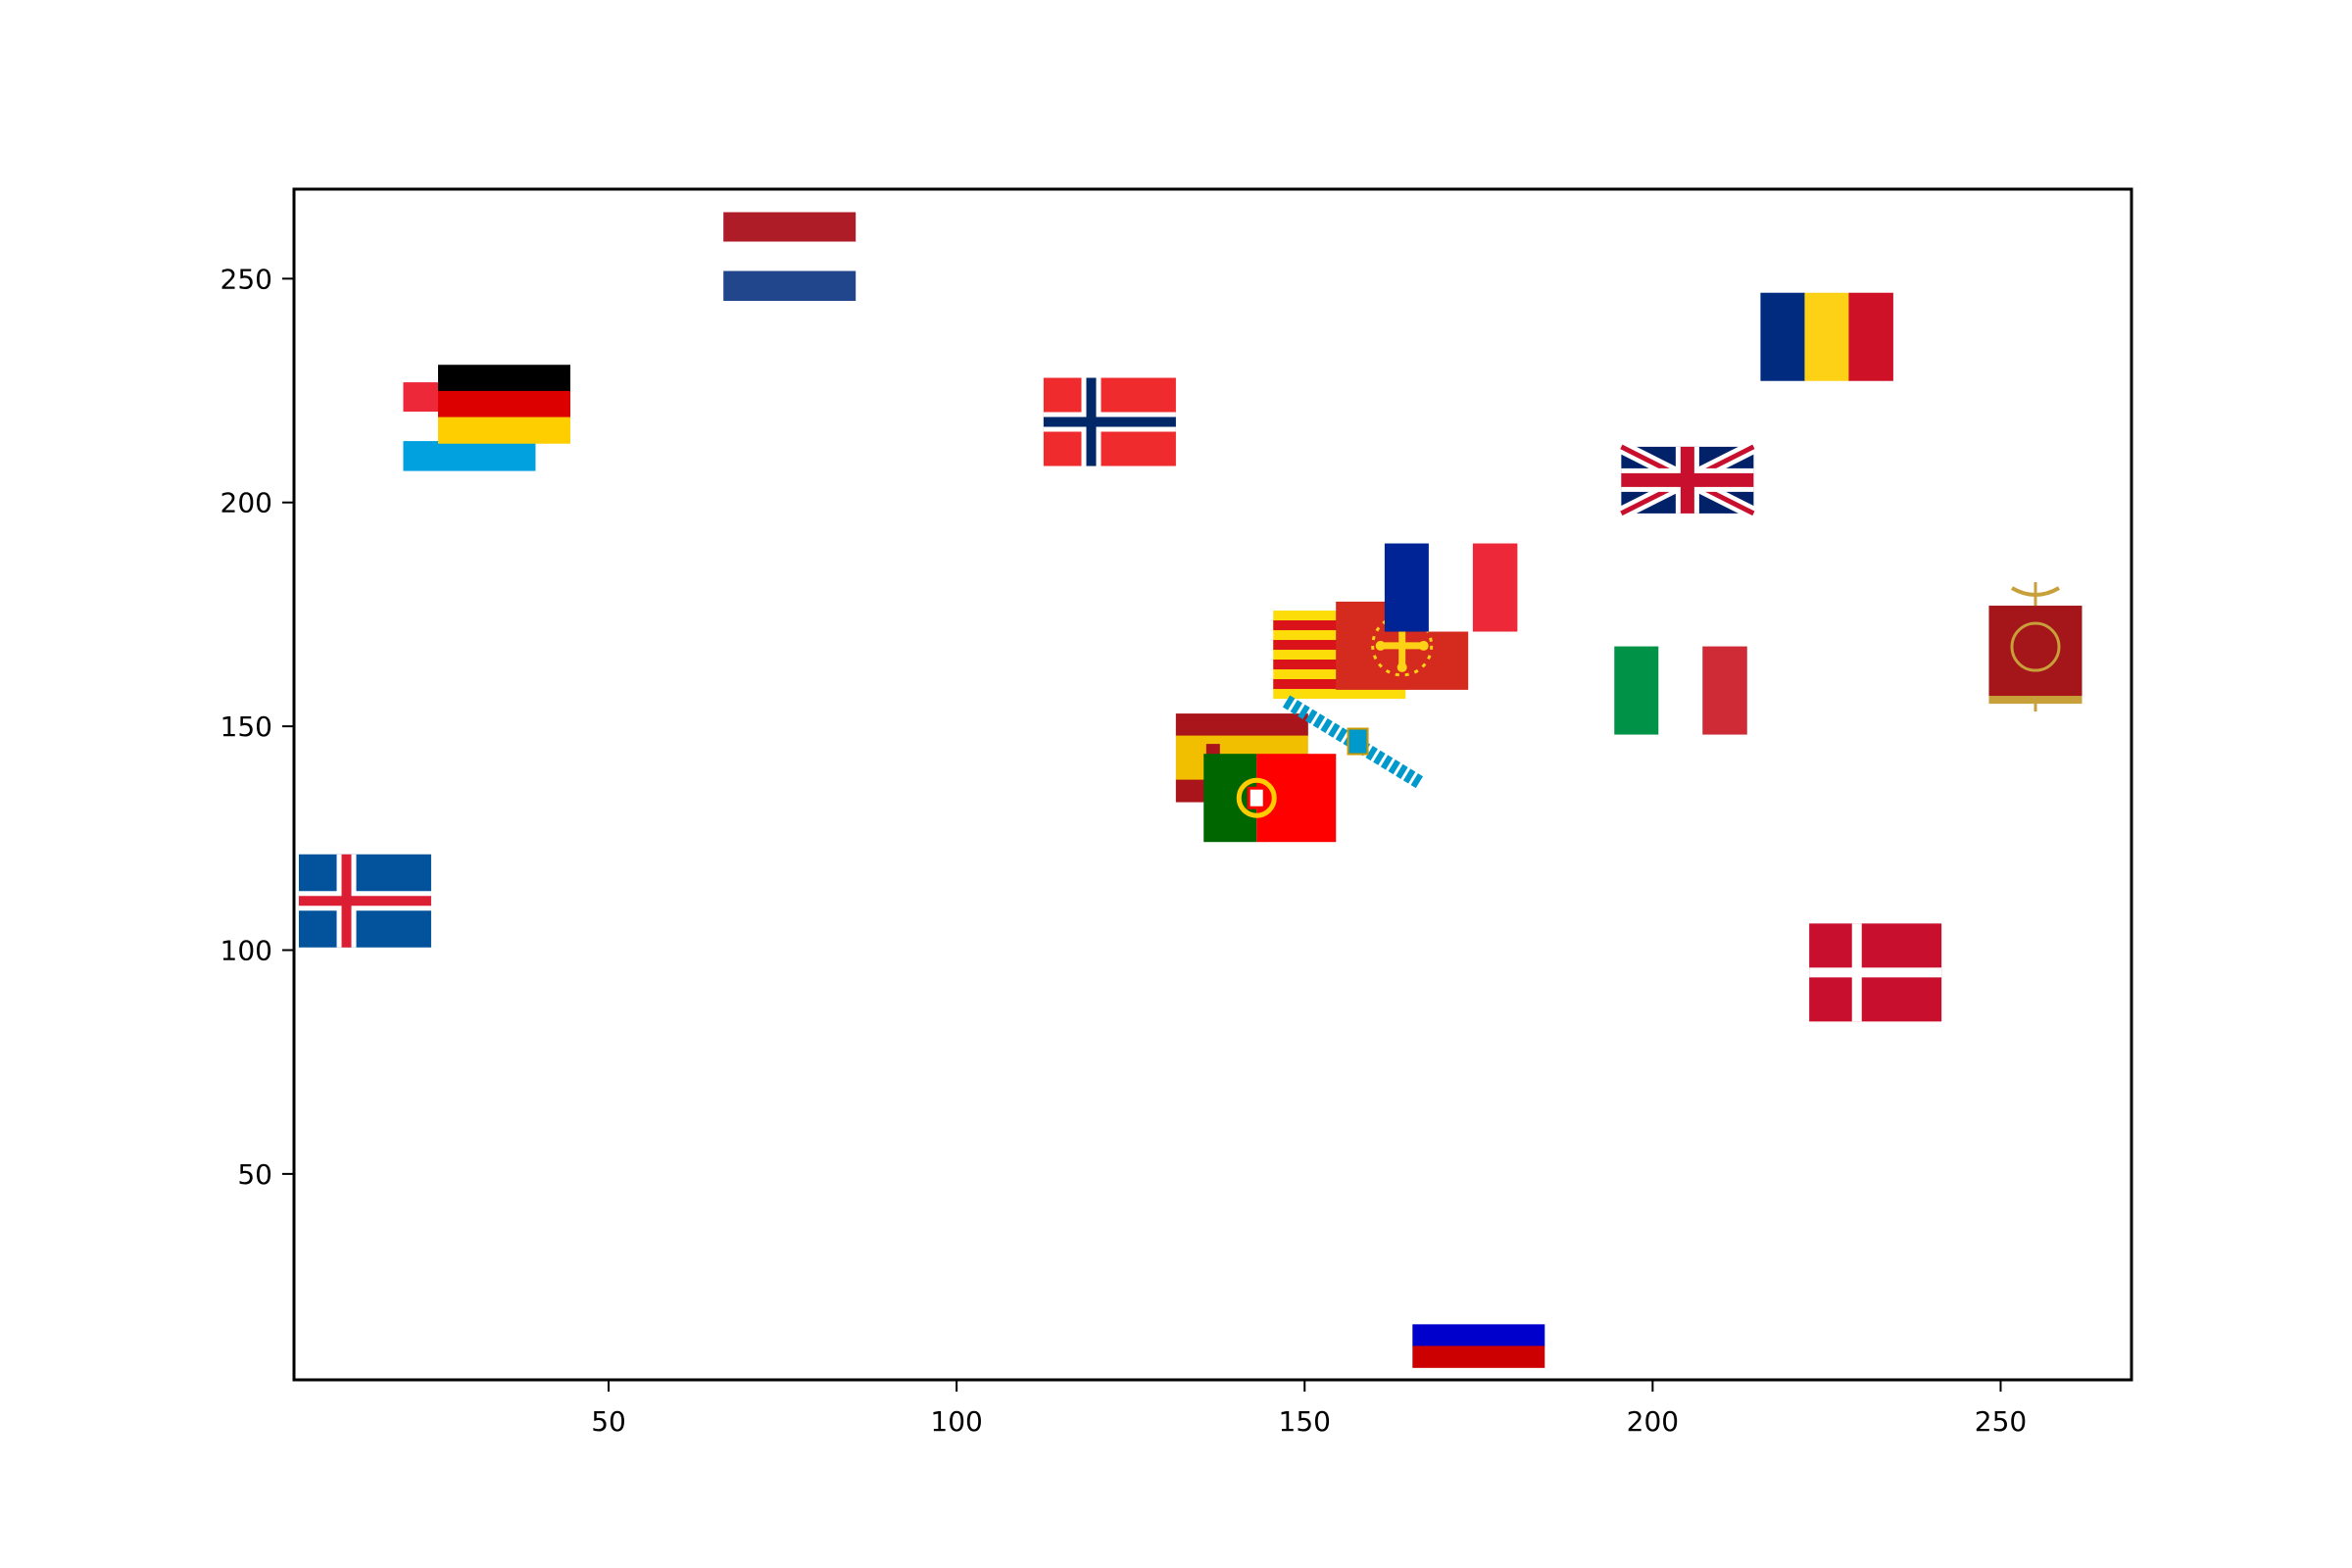 The height and width of the screenshot is (1568, 2352). Describe the element at coordinates (246, 726) in the screenshot. I see `y-tick-label: 150` at that location.